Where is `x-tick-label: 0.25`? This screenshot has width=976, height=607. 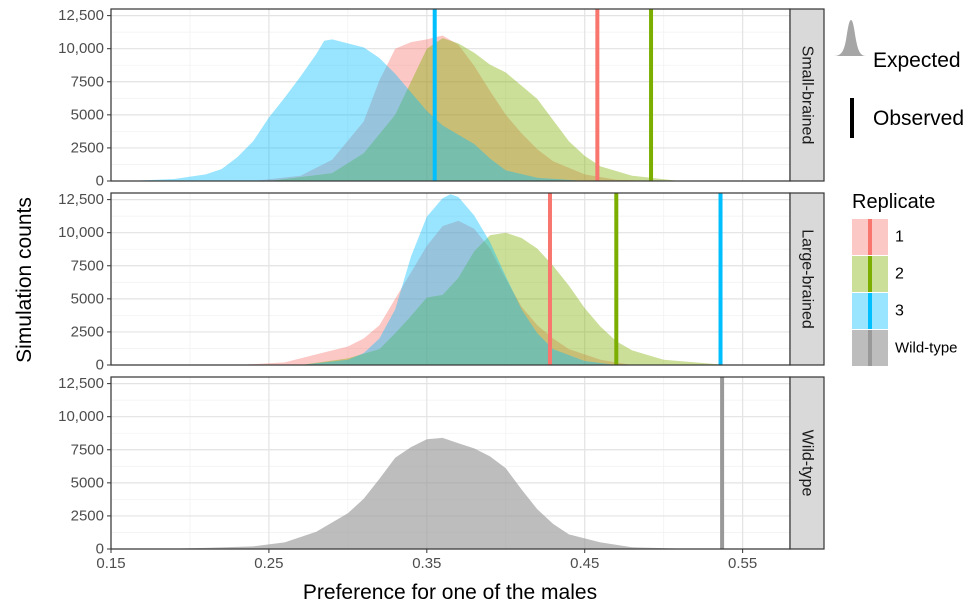
x-tick-label: 0.25 is located at coordinates (268, 563).